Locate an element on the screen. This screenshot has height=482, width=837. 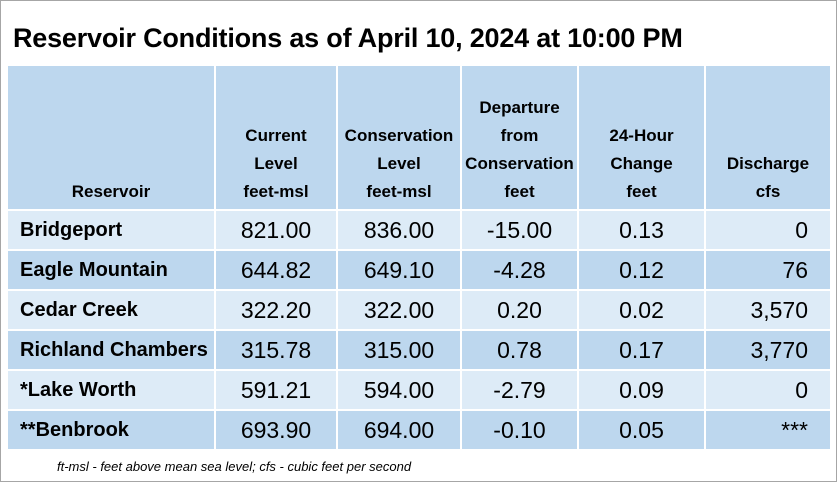
conservation-level-cell: 694.00 is located at coordinates (399, 429).